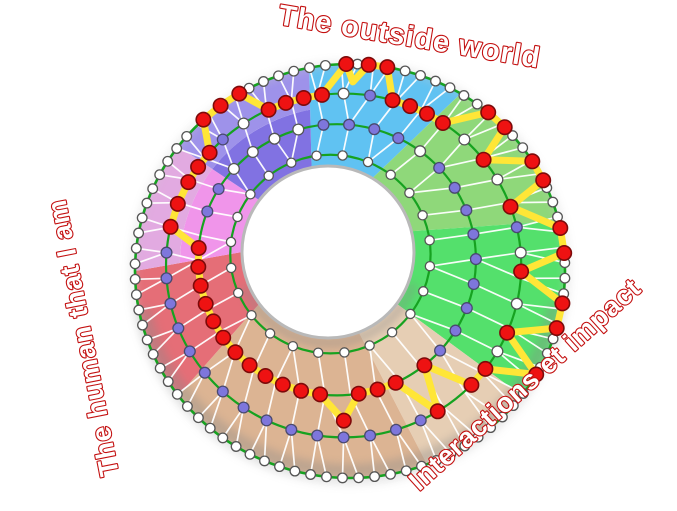  I want to click on hole-bottom-shadow, so click(329, 314).